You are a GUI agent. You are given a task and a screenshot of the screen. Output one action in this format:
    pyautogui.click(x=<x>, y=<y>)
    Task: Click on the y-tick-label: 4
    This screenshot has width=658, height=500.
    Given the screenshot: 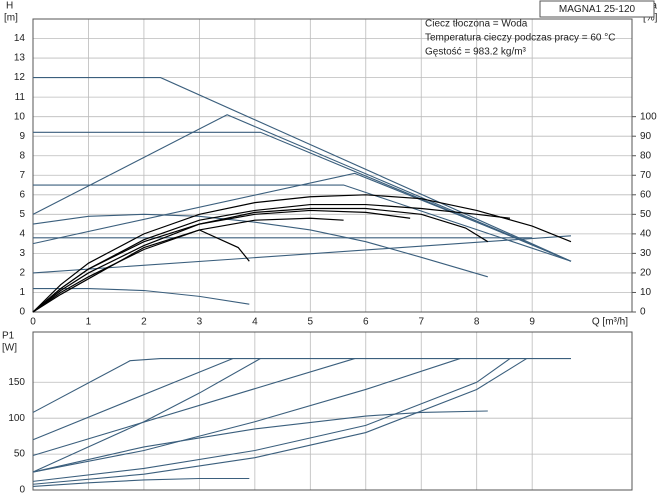 What is the action you would take?
    pyautogui.click(x=22, y=234)
    